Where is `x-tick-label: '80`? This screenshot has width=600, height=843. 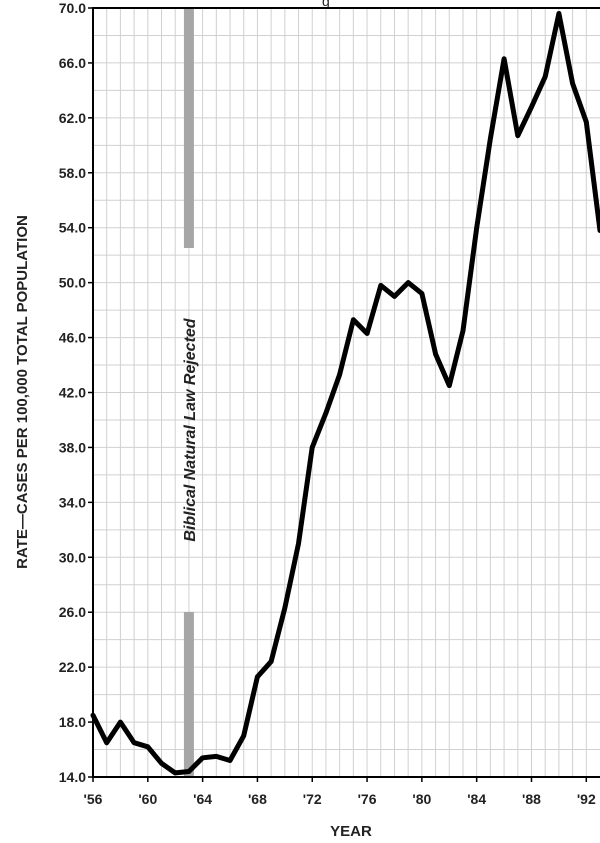 x-tick-label: '80 is located at coordinates (421, 799).